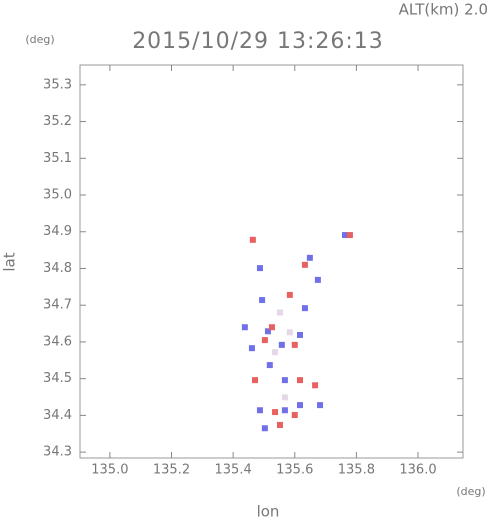 This screenshot has width=491, height=521. I want to click on x-axis-label: lon, so click(268, 512).